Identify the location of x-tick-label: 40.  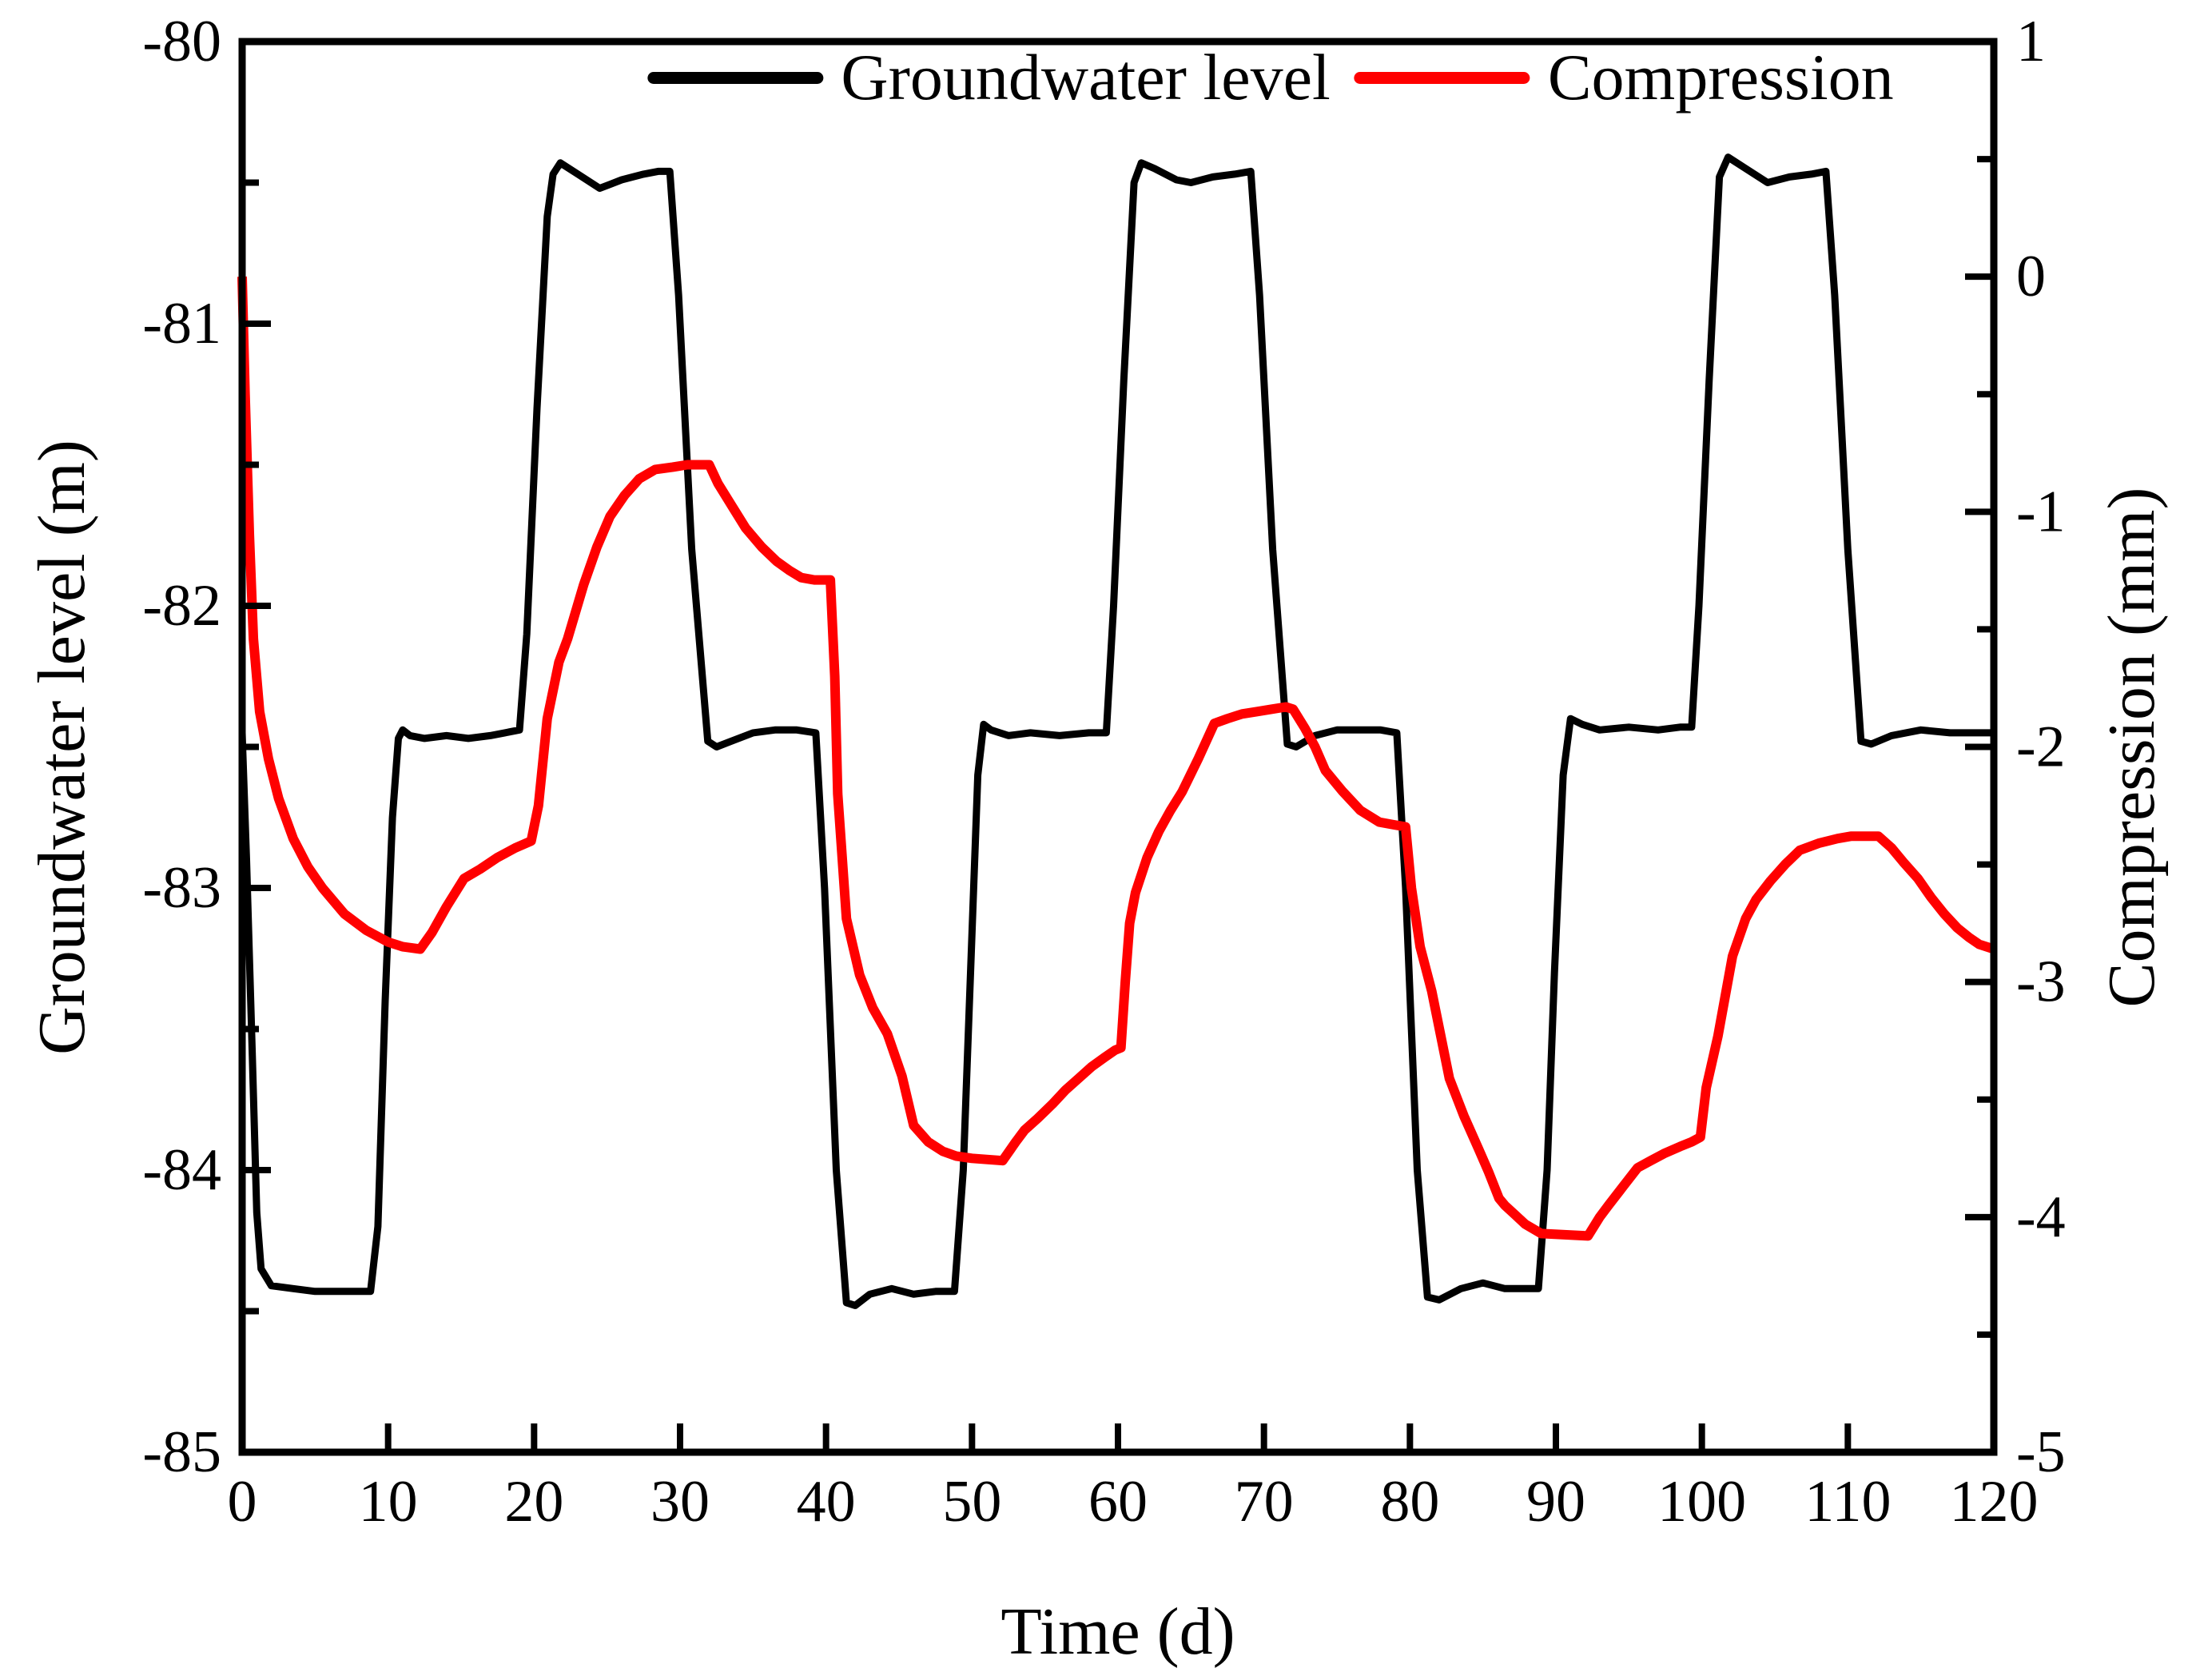
(826, 1502).